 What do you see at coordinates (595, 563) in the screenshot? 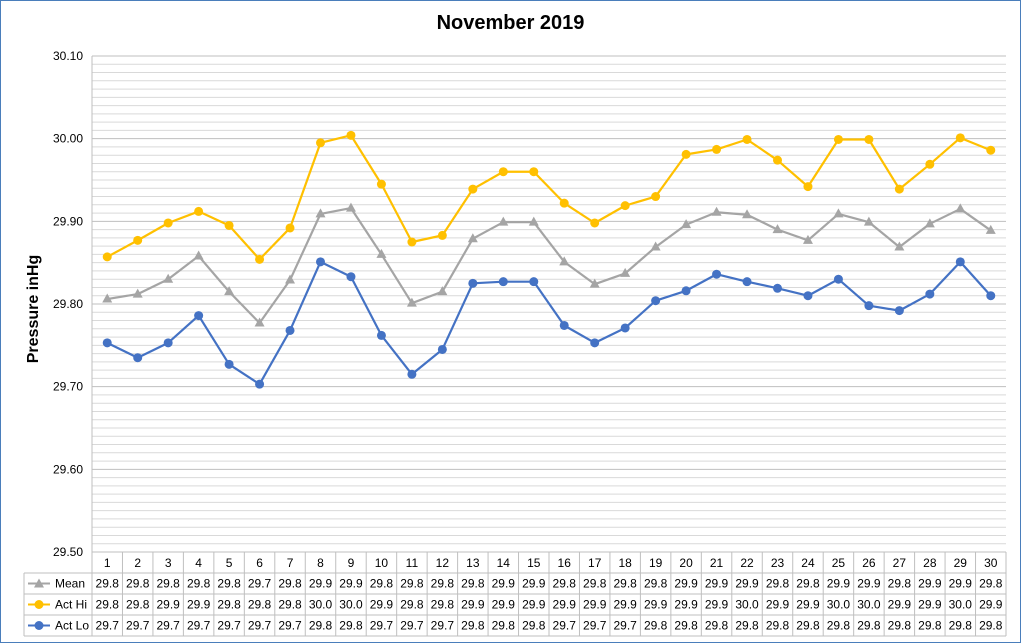
I see `x-tick-label: 17` at bounding box center [595, 563].